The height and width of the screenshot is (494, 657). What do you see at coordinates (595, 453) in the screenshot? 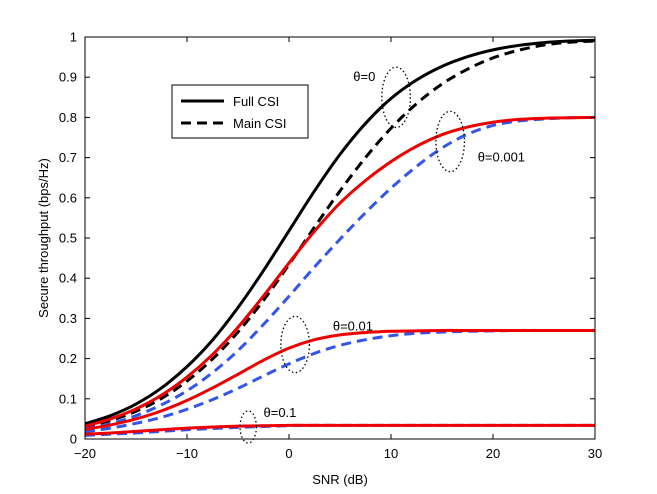
I see `x-tick-label: 30` at bounding box center [595, 453].